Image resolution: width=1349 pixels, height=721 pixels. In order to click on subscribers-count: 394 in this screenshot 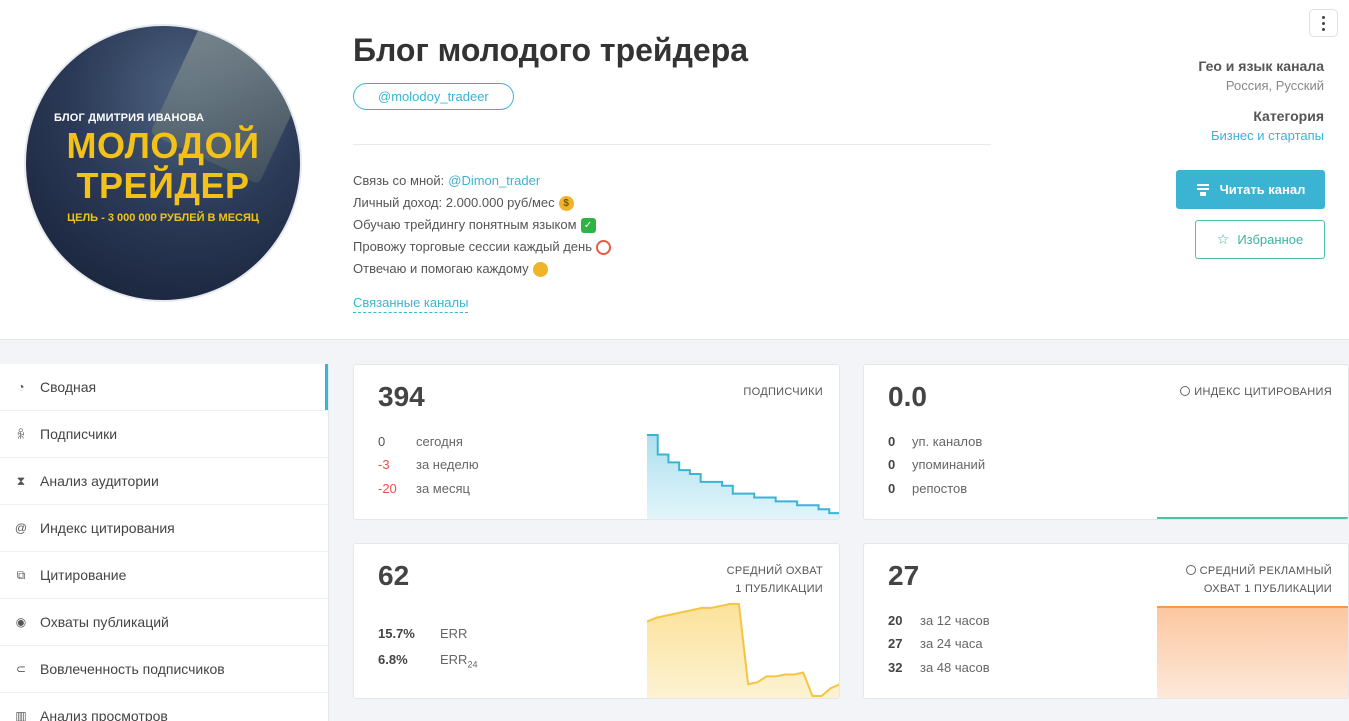, I will do `click(401, 396)`.